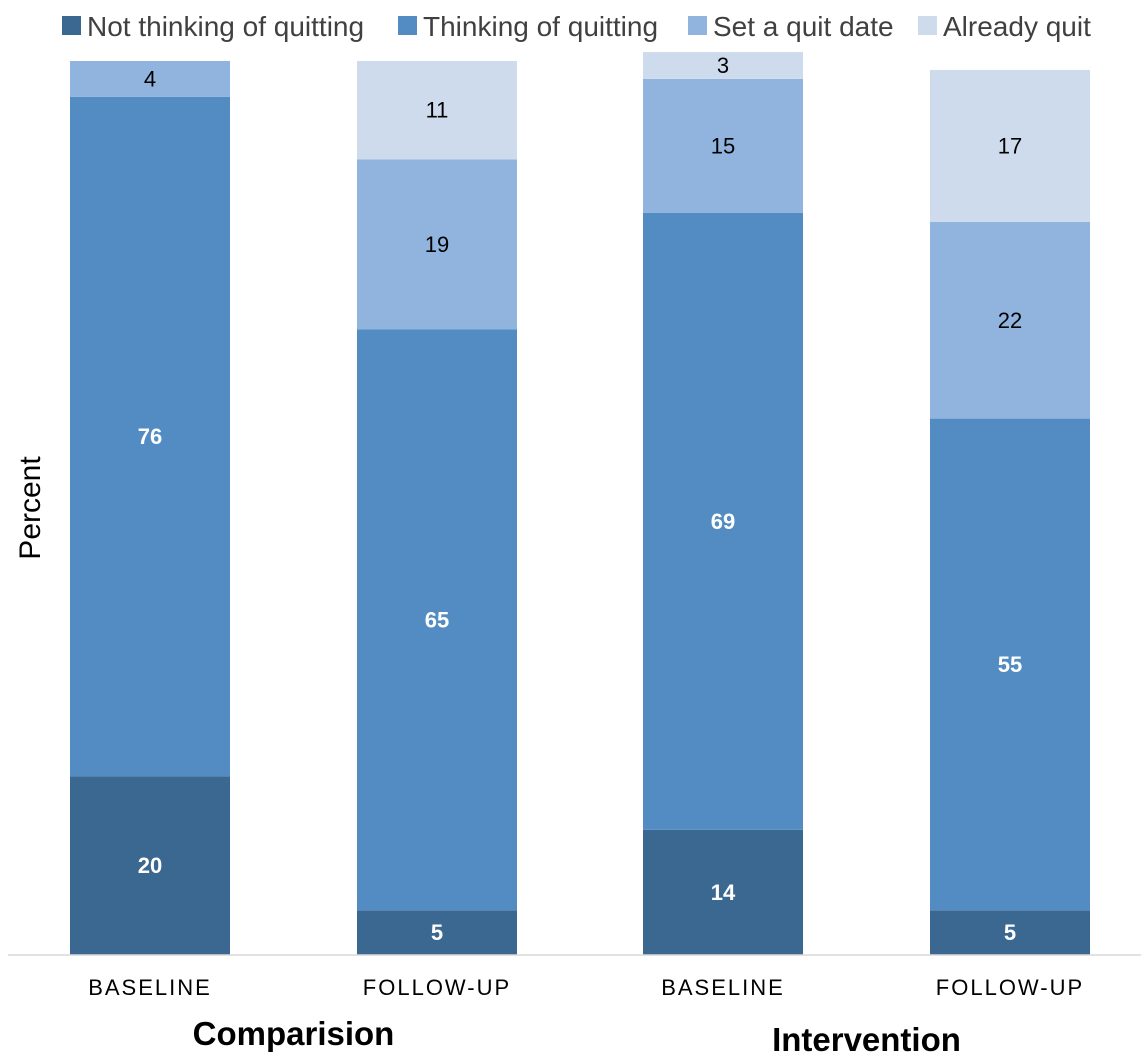 The height and width of the screenshot is (1054, 1141). Describe the element at coordinates (866, 1037) in the screenshot. I see `group-label-intervention: Intervention` at that location.